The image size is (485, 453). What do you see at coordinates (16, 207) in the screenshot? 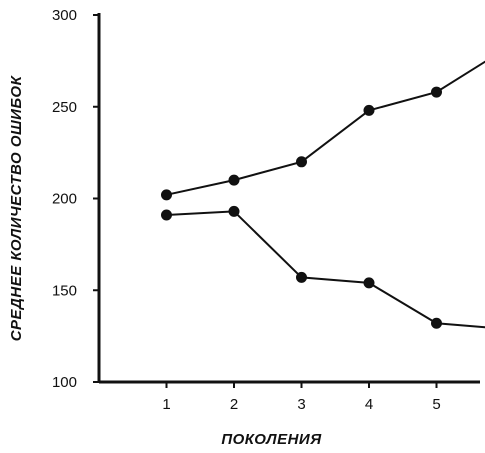
I see `y-axis-title: СРЕДНЕЕ КОЛИЧЕСТВО ОШИБОК` at bounding box center [16, 207].